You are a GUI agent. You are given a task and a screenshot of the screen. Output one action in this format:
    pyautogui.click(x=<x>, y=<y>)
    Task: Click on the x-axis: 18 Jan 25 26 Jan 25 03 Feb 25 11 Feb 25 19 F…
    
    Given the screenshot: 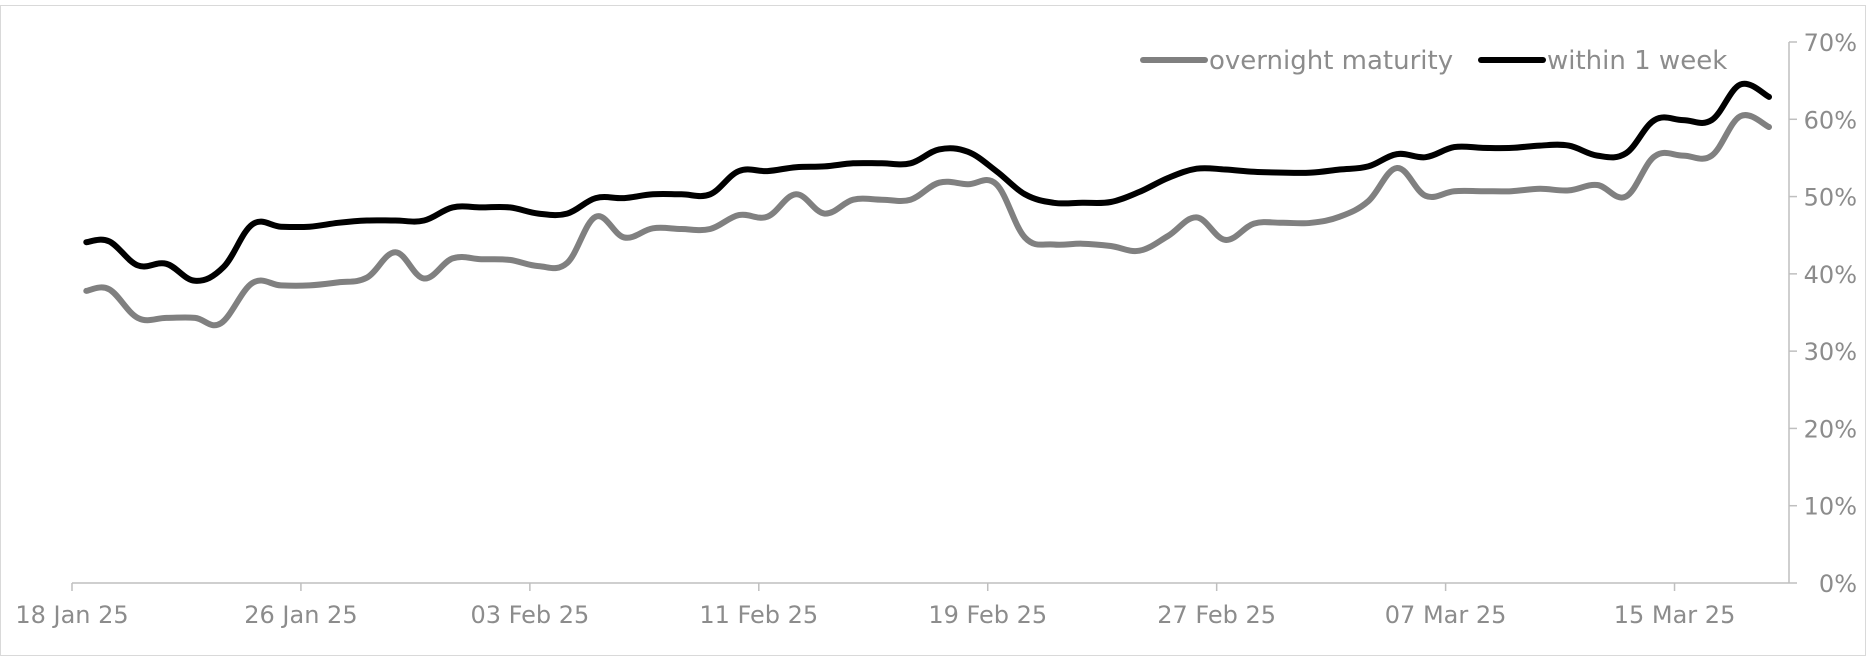 What is the action you would take?
    pyautogui.click(x=902, y=605)
    